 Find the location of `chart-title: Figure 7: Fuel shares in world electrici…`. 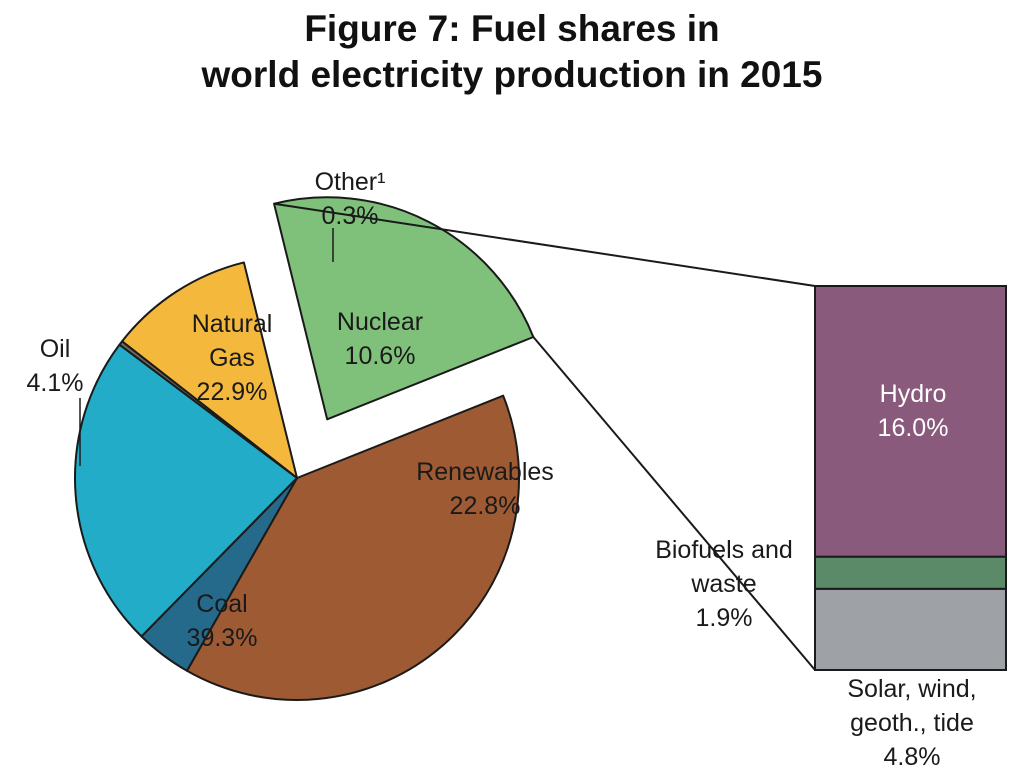

chart-title: Figure 7: Fuel shares in world electrici… is located at coordinates (512, 52).